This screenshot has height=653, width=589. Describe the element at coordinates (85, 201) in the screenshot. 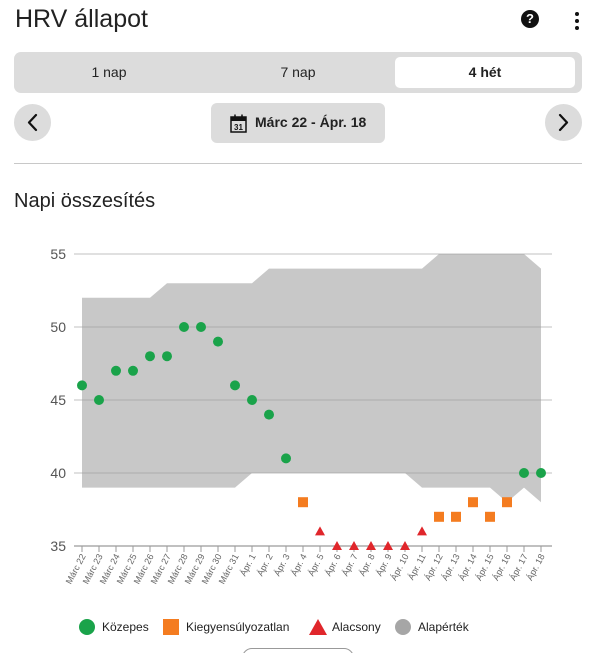

I see `section-title: Napi összesítés` at that location.